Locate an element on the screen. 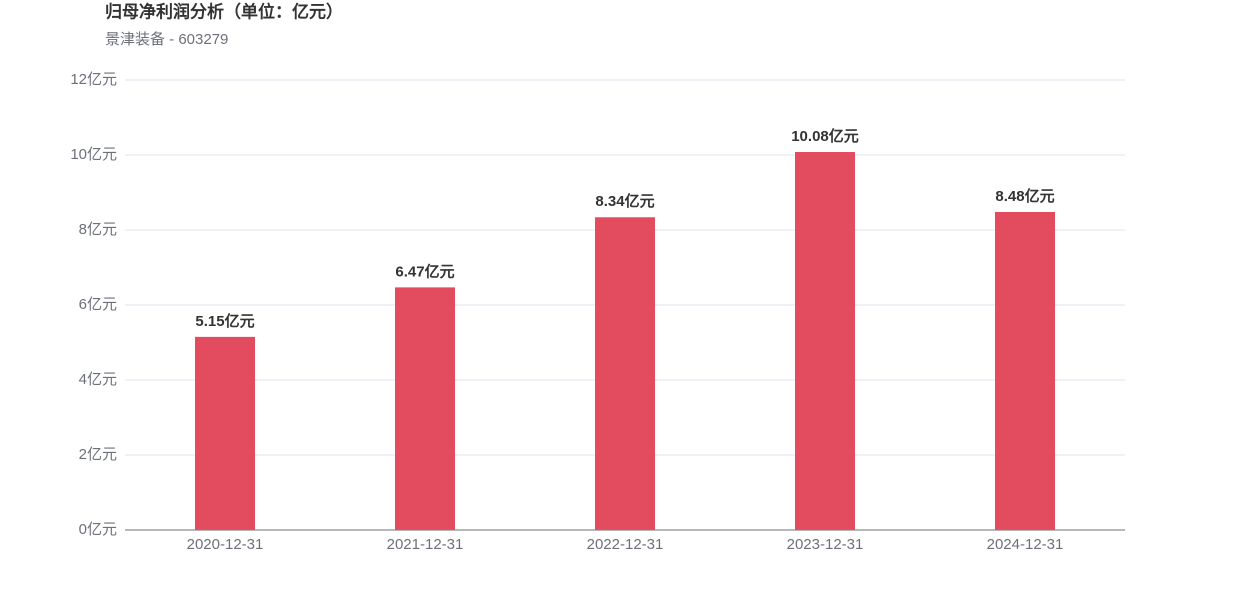 Image resolution: width=1250 pixels, height=600 pixels. y-tick-label: 12亿元 is located at coordinates (93, 79).